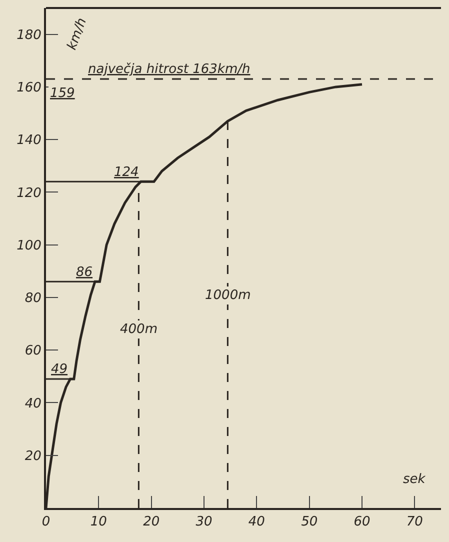 This screenshot has height=542, width=449. What do you see at coordinates (362, 522) in the screenshot?
I see `x-tick-label: 60` at bounding box center [362, 522].